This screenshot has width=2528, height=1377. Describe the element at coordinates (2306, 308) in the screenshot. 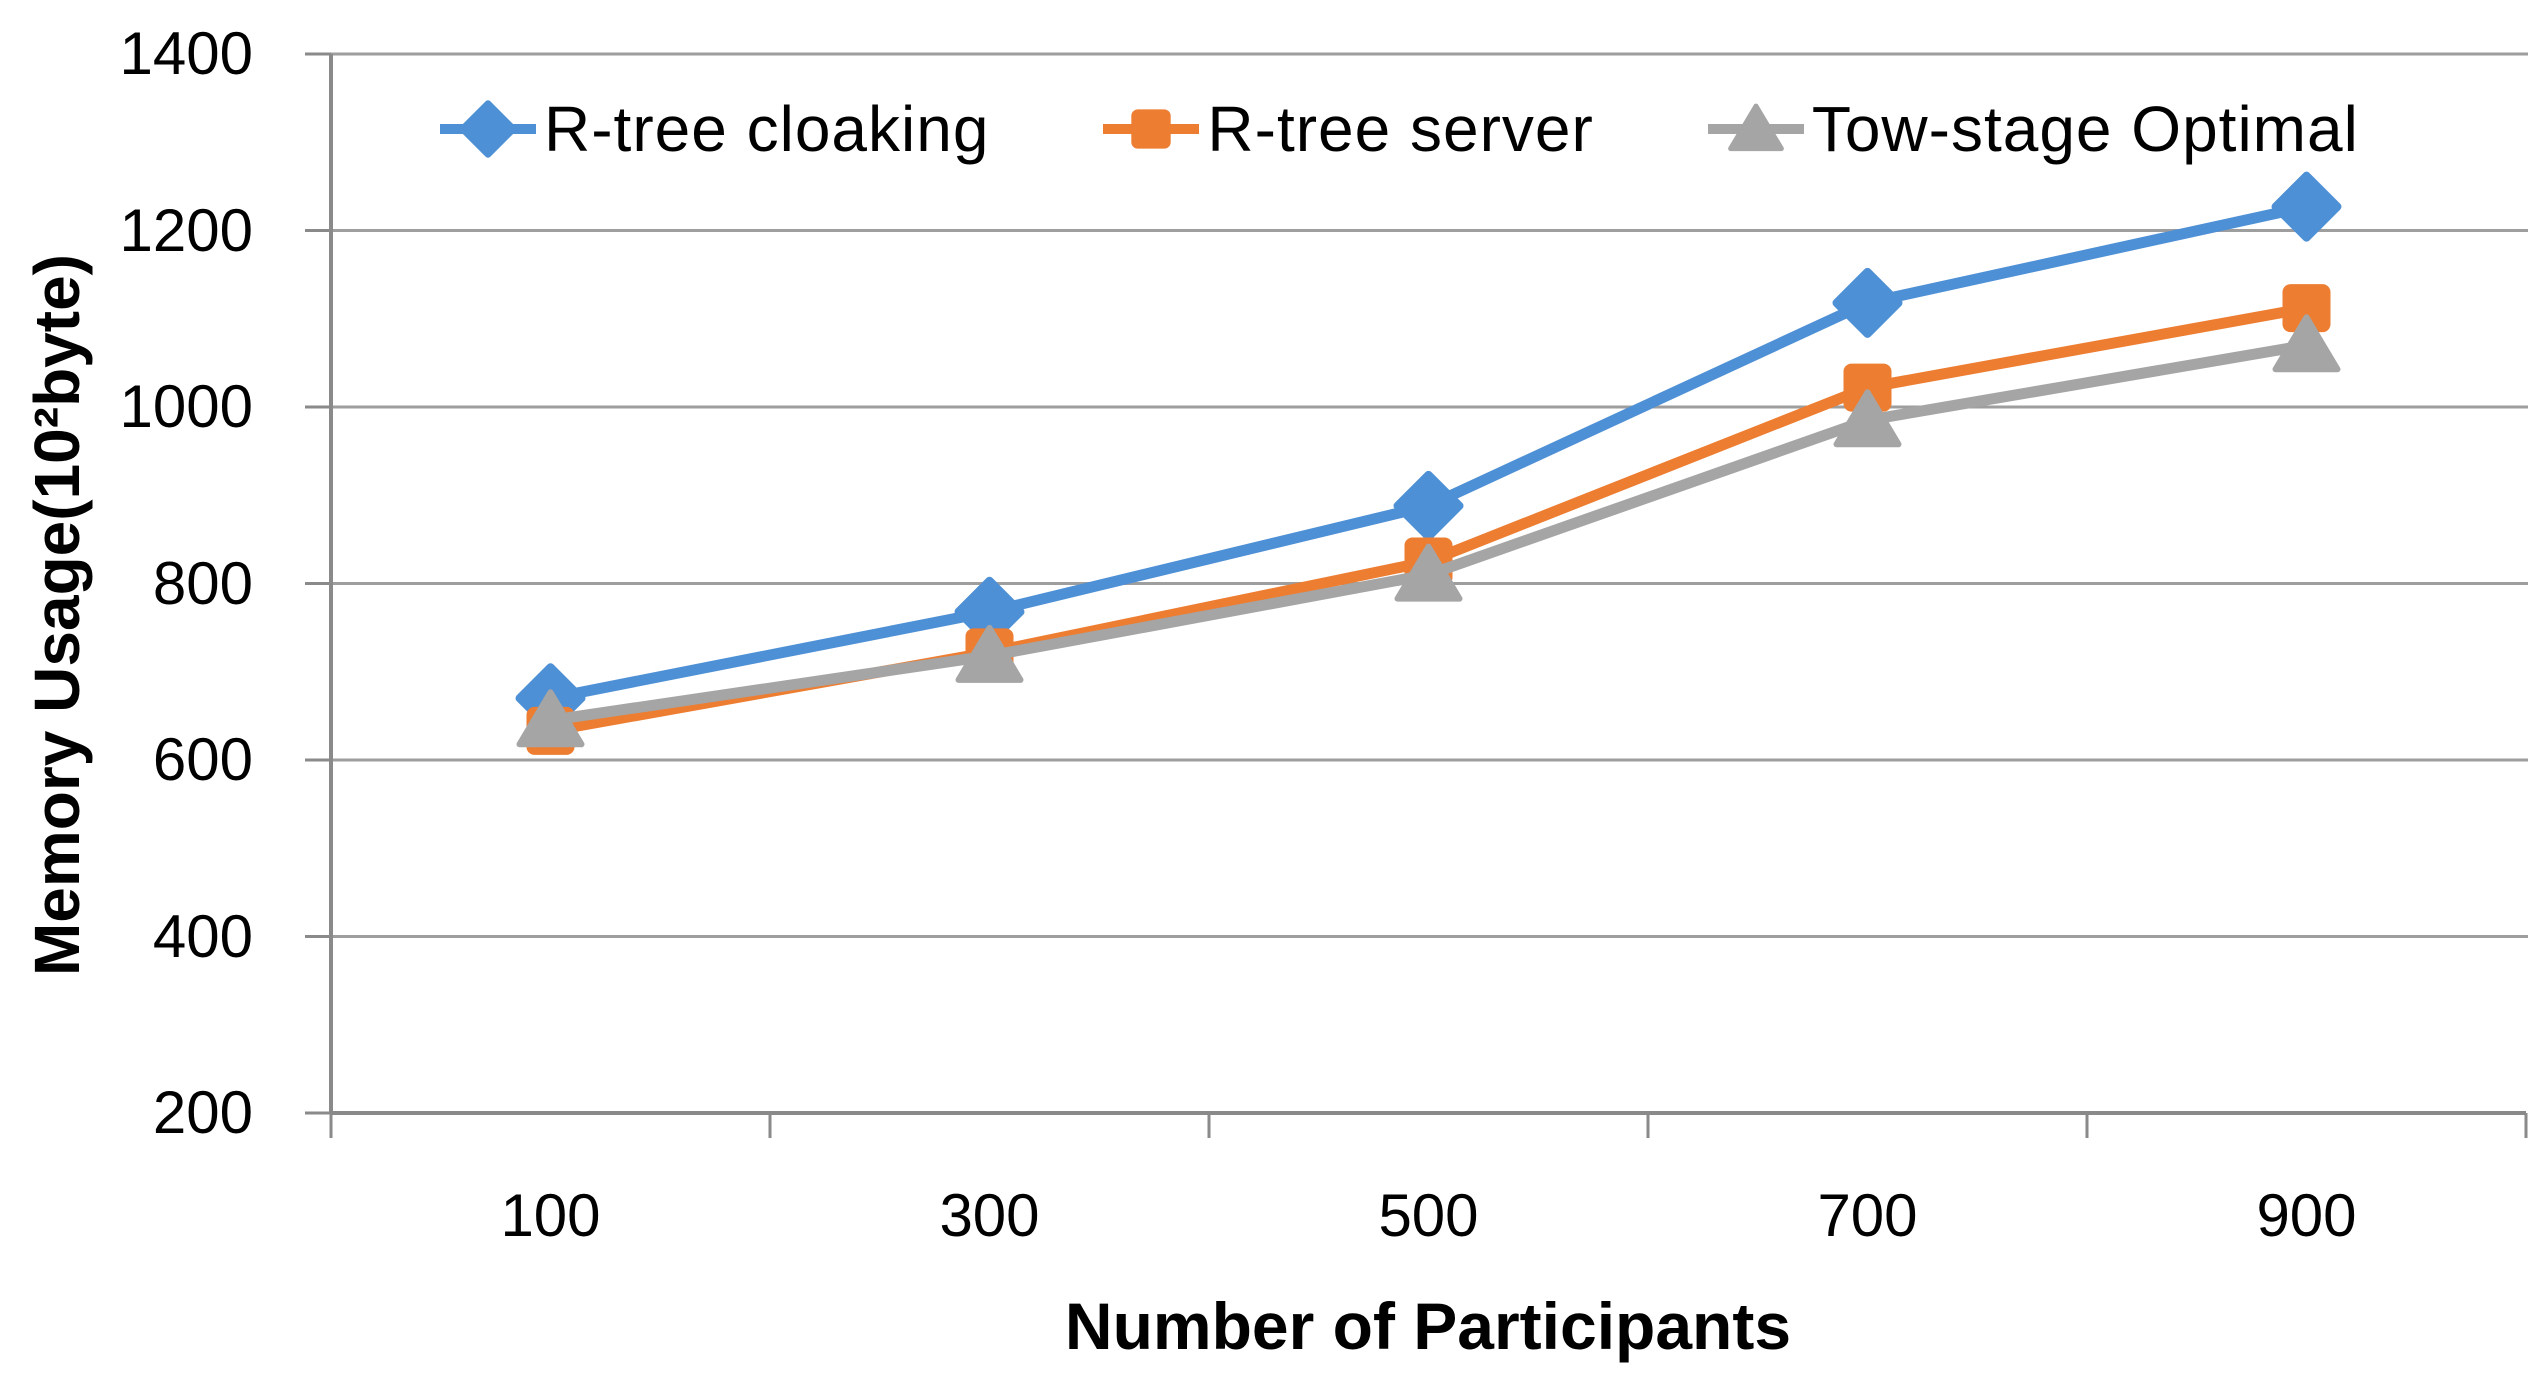

I see `data-point-square-x900` at that location.